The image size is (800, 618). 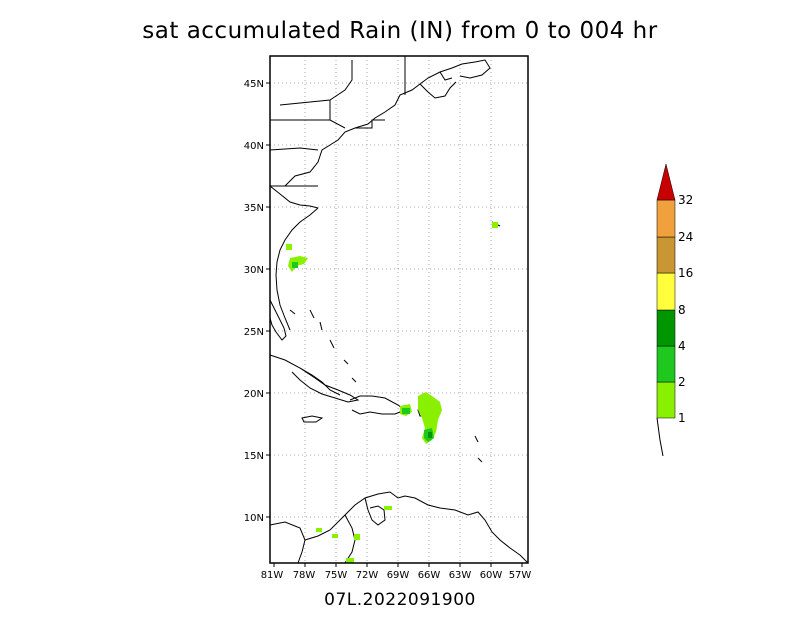 I want to click on lat-labels: 45N 40N 35N 30N 25N 20N 15N 10N, so click(x=254, y=301).